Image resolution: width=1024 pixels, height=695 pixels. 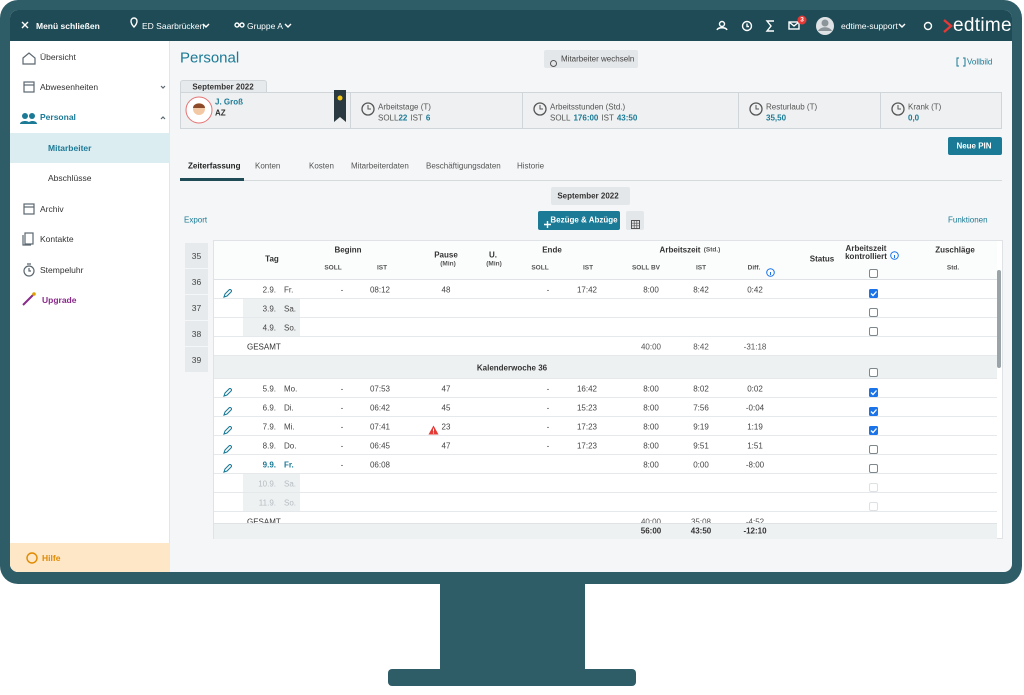 What do you see at coordinates (493, 255) in the screenshot?
I see `header-cell: U.` at bounding box center [493, 255].